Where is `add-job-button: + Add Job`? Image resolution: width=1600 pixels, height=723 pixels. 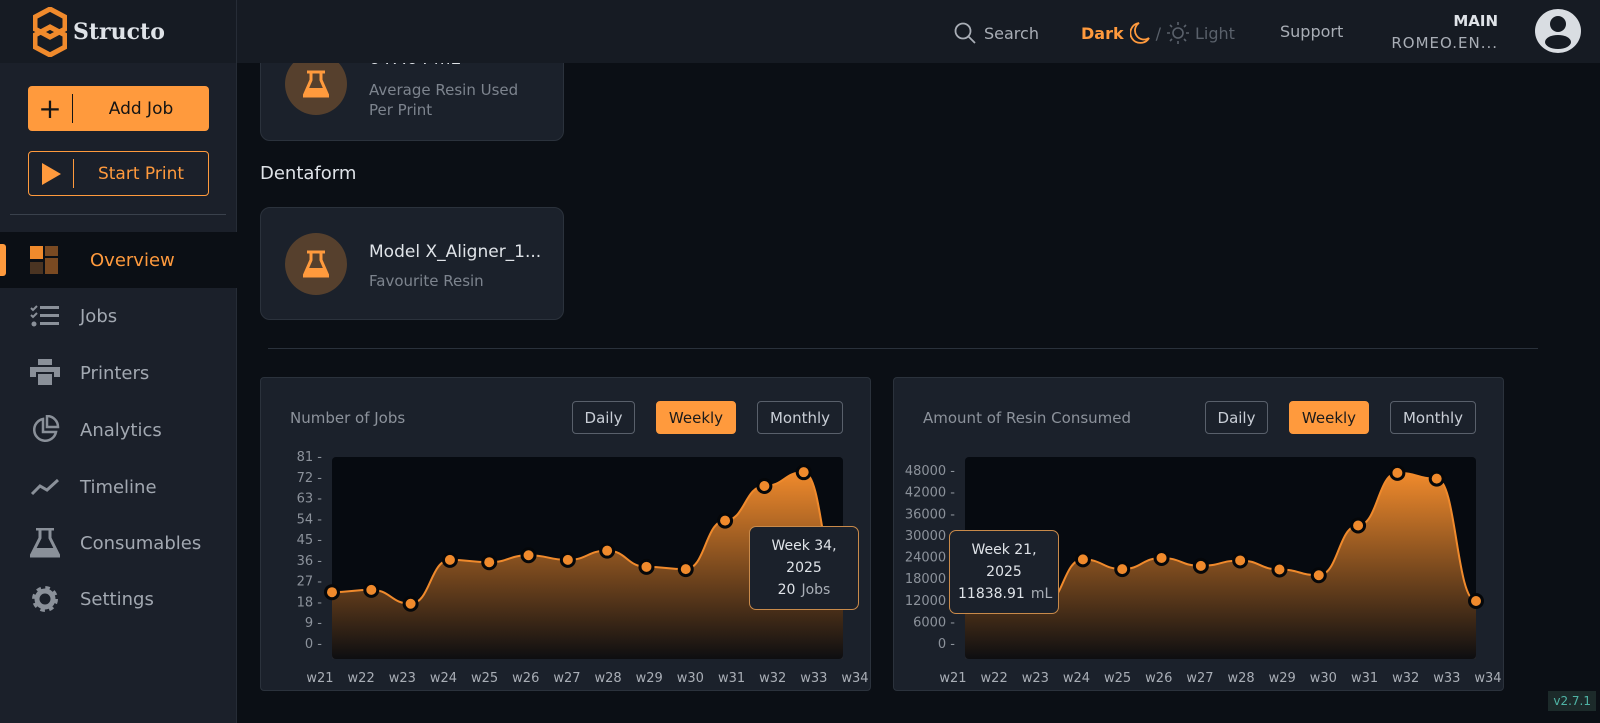 add-job-button: + Add Job is located at coordinates (118, 108).